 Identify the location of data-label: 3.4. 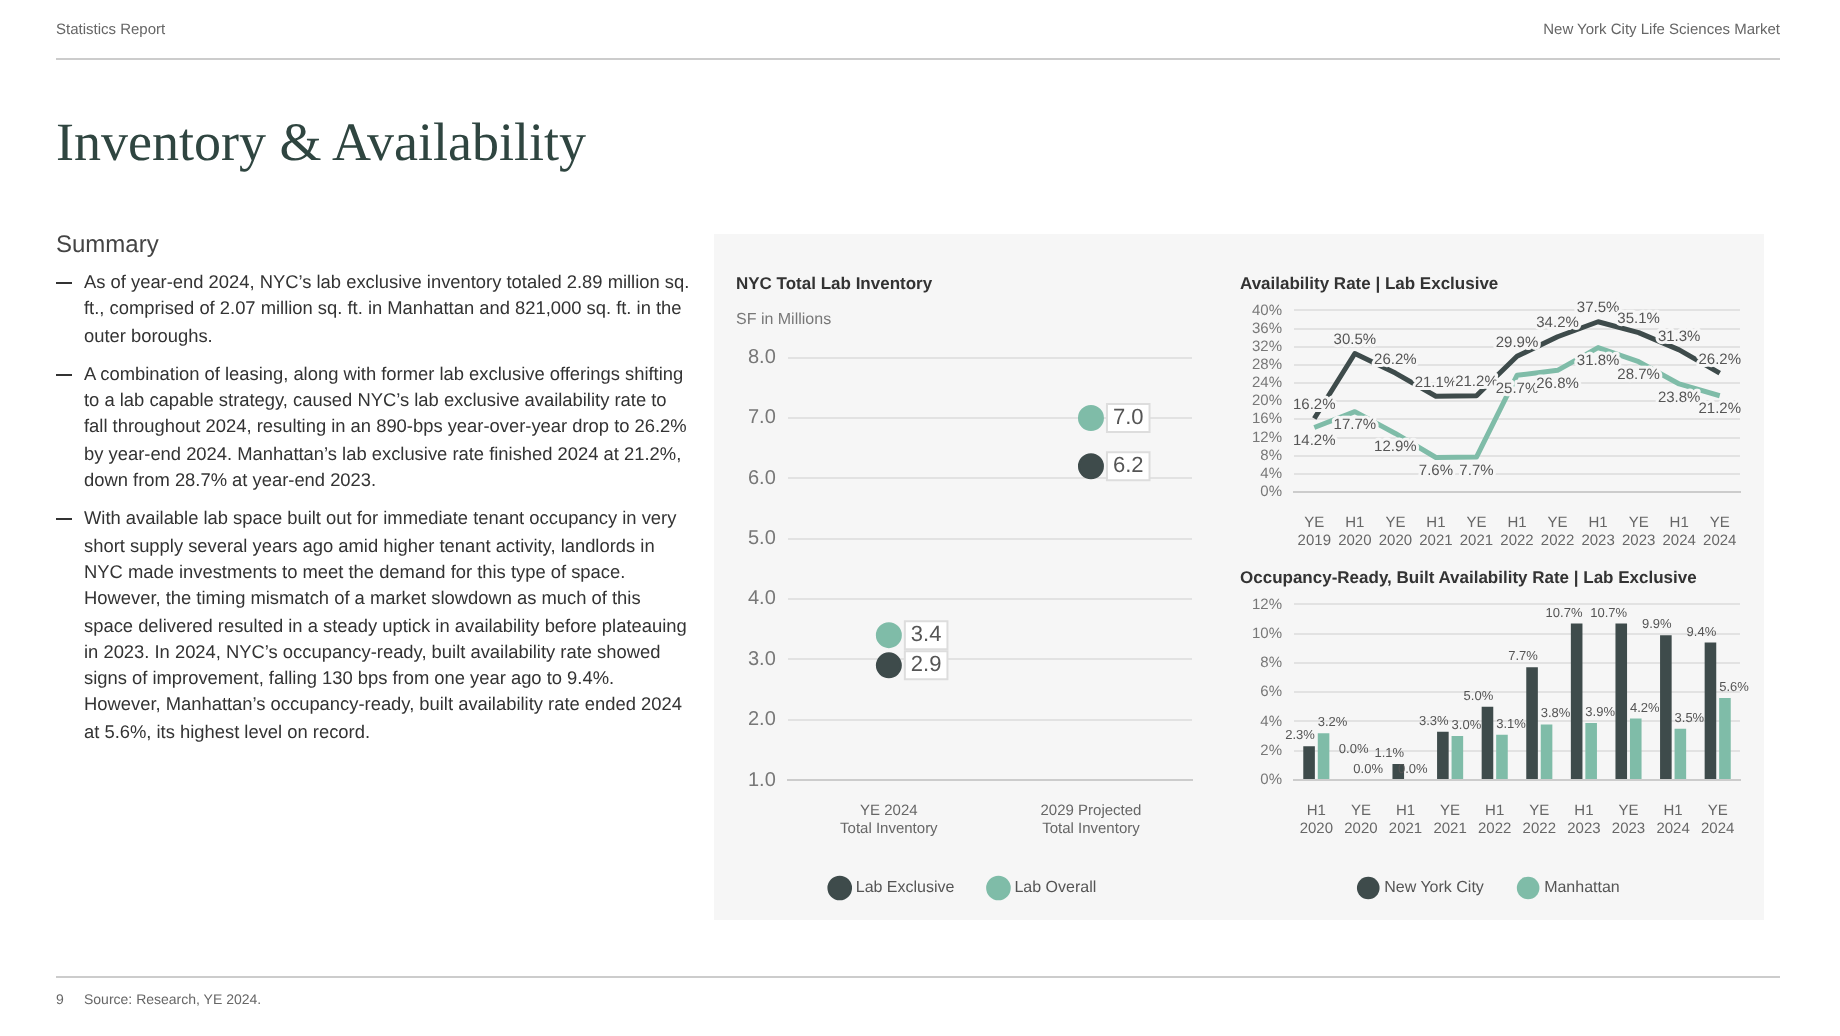
(926, 635).